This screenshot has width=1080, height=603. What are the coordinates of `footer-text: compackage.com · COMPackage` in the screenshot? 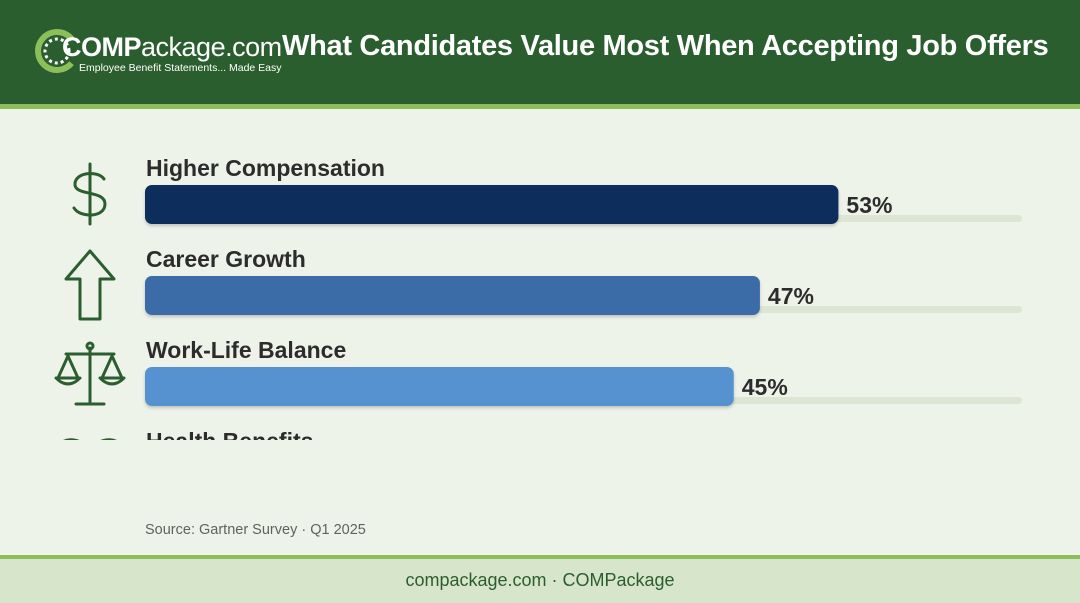 It's located at (540, 580).